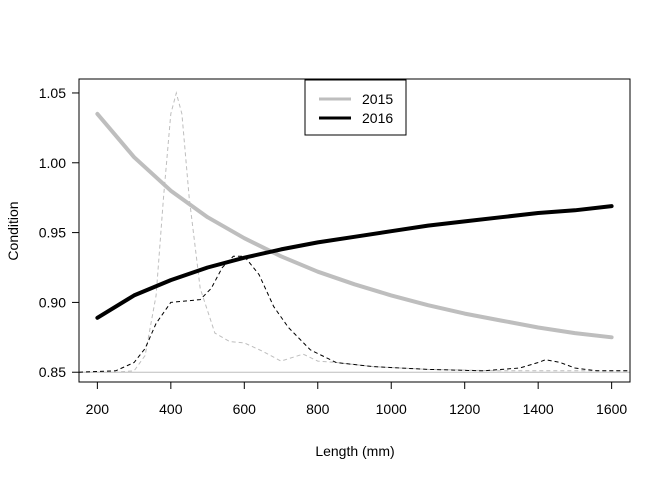 Image resolution: width=672 pixels, height=480 pixels. I want to click on y-tick-label: 1.00, so click(52, 163).